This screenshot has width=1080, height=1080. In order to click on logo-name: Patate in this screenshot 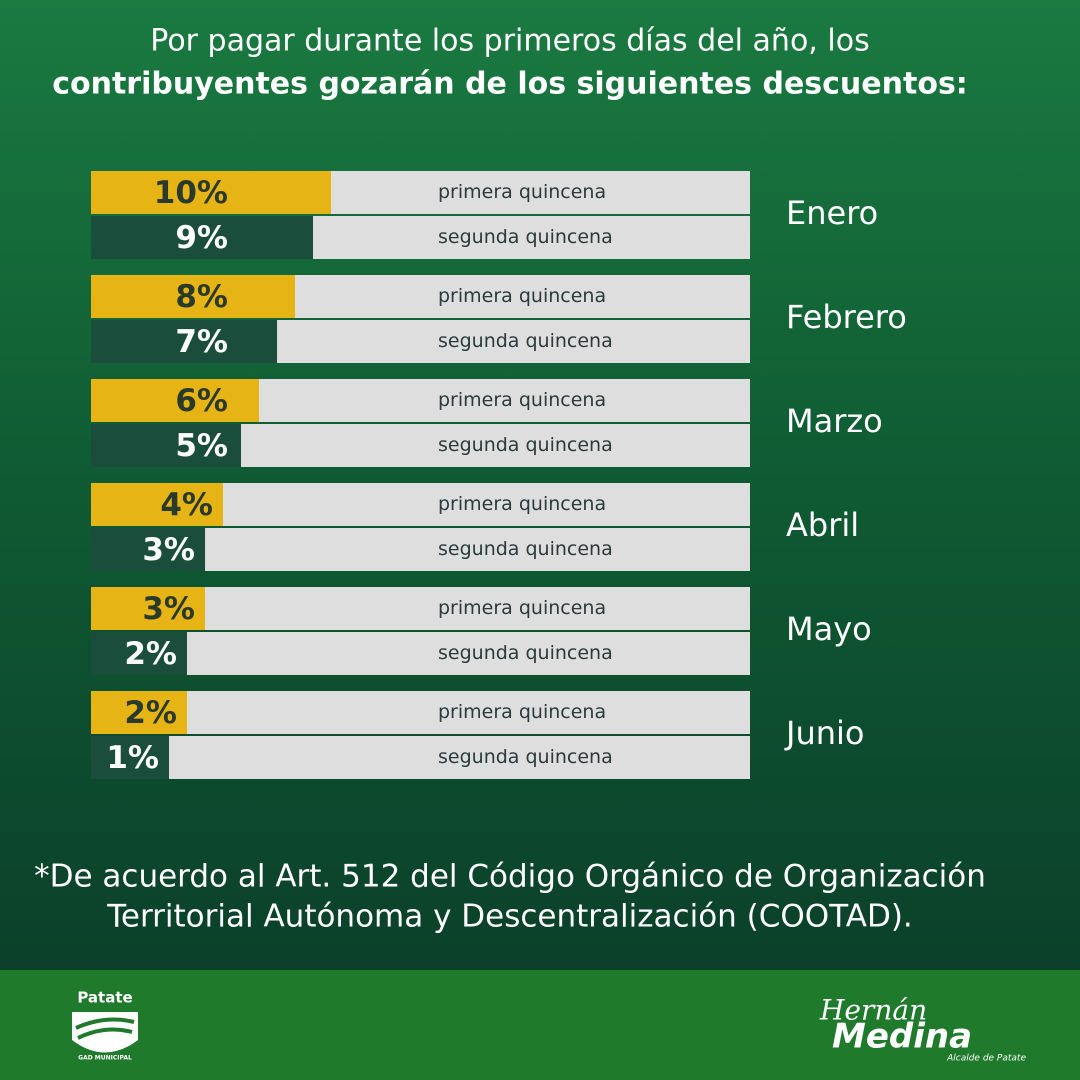, I will do `click(104, 998)`.